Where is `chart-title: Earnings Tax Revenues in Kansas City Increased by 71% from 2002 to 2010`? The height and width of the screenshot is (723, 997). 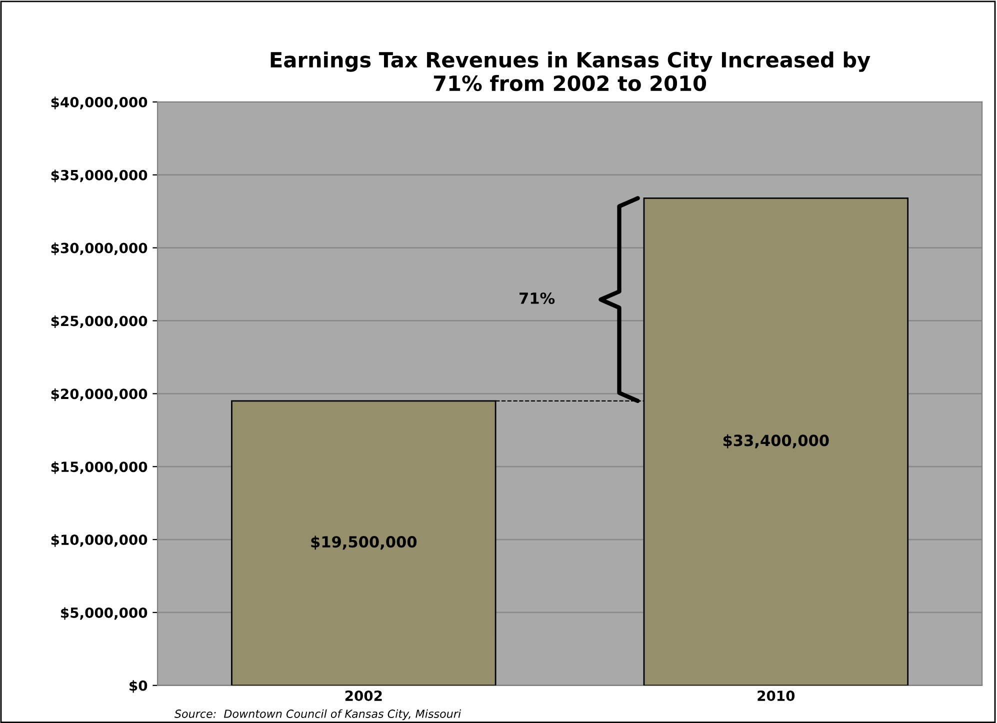
chart-title: Earnings Tax Revenues in Kansas City Increased by 71% from 2002 to 2010 is located at coordinates (570, 72).